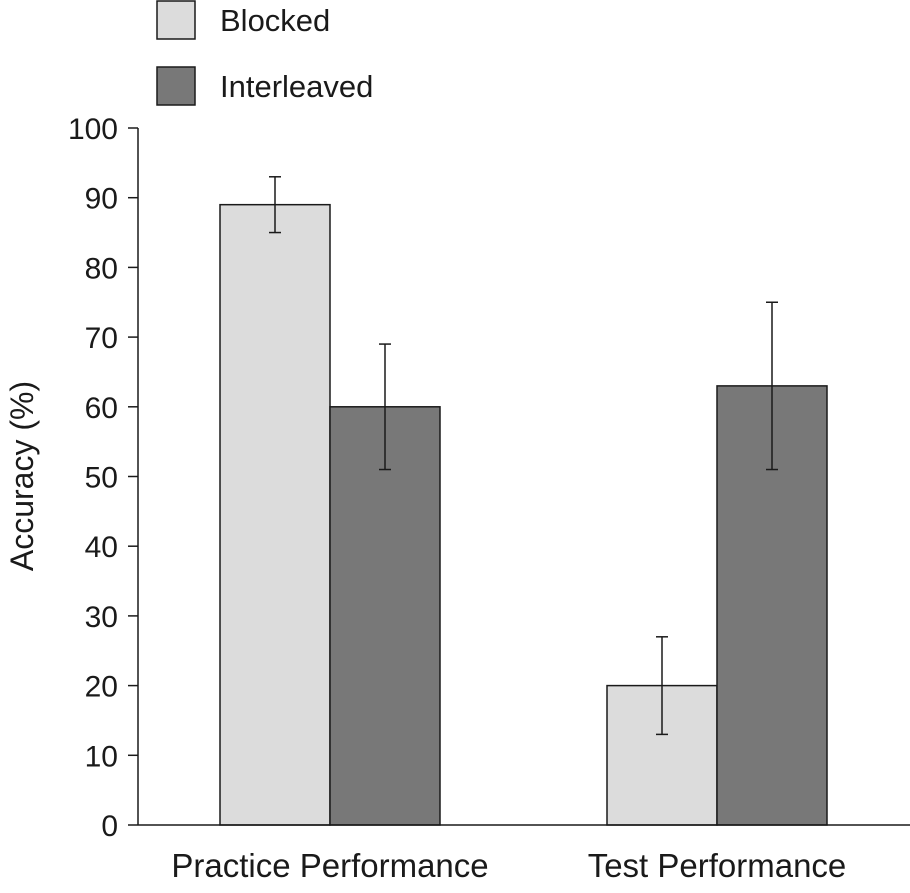  What do you see at coordinates (101, 268) in the screenshot?
I see `y-tick-label: 80` at bounding box center [101, 268].